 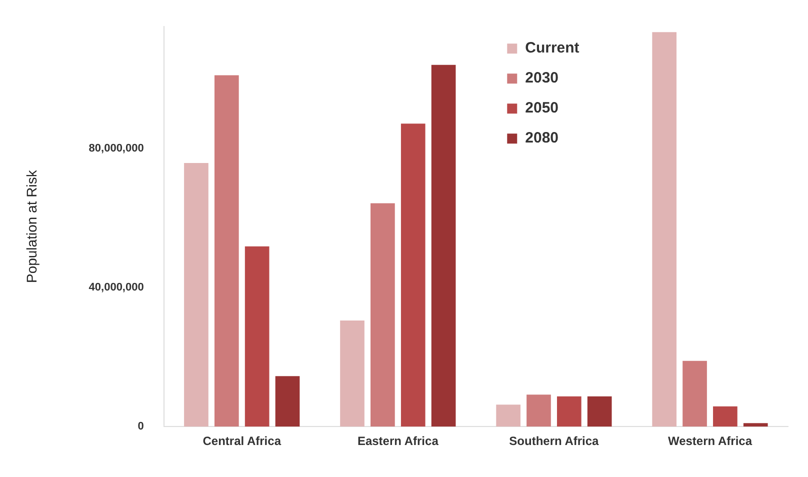 I want to click on x-tick-label: Southern Africa, so click(x=554, y=441).